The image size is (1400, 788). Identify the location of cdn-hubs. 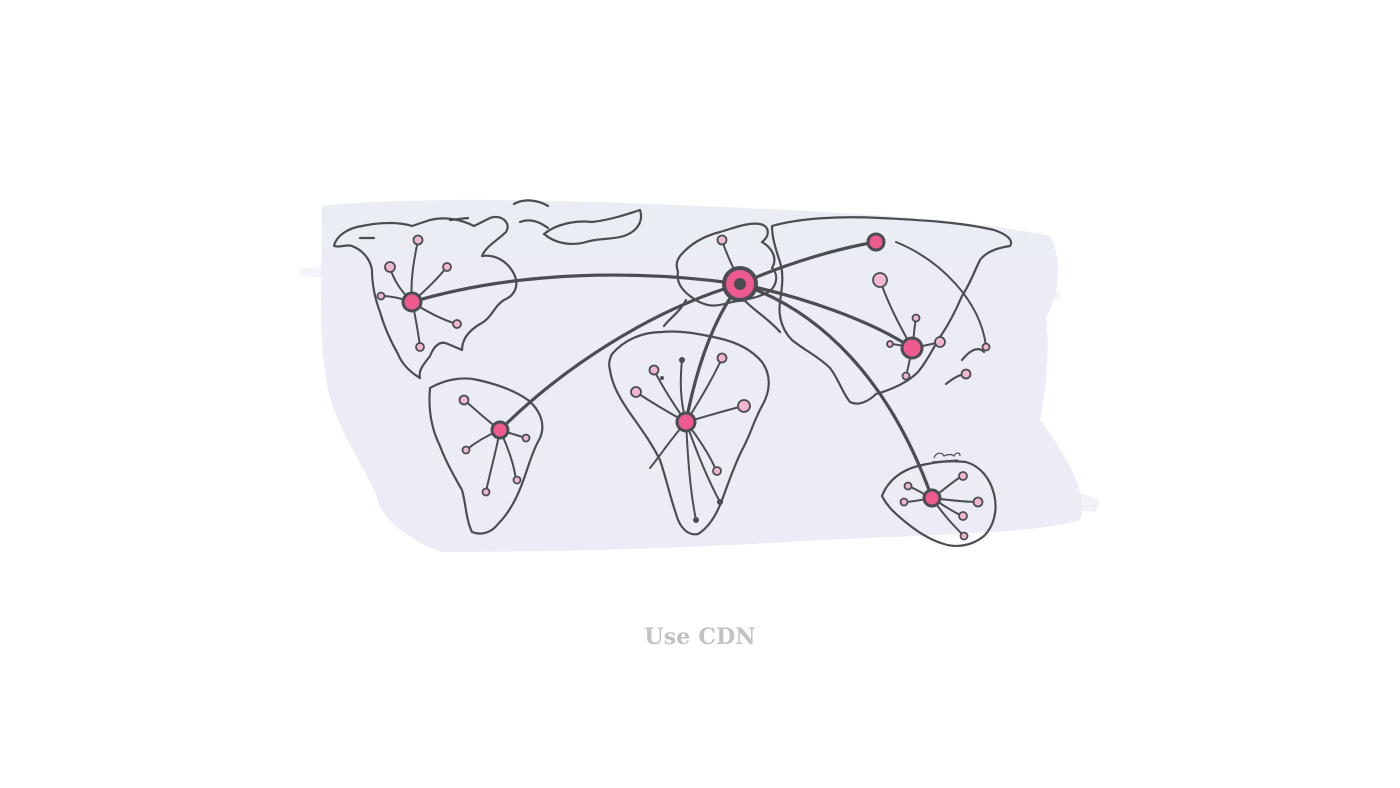
(671, 370).